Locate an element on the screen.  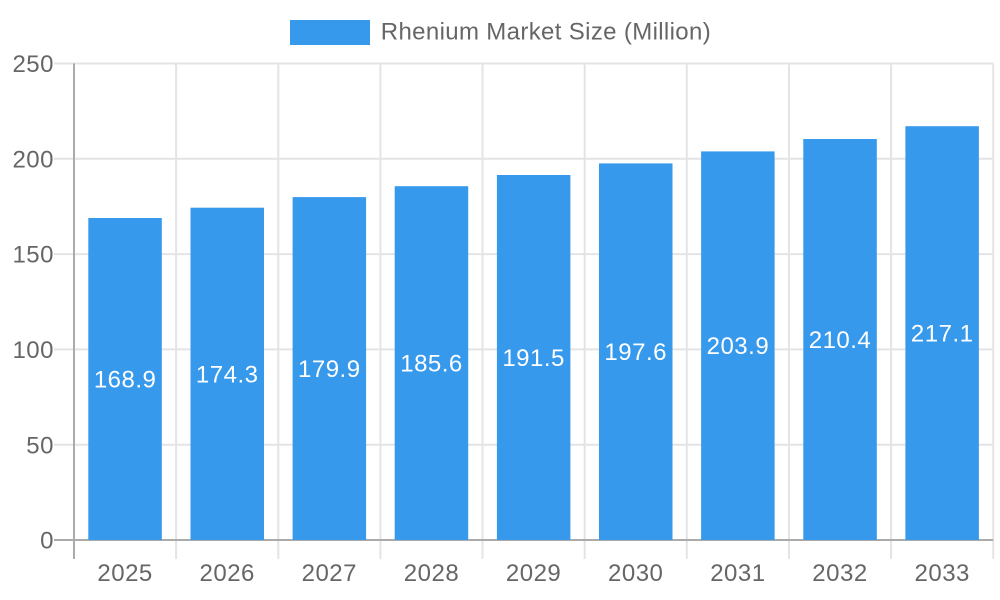
svg-text: 50 is located at coordinates (40, 445).